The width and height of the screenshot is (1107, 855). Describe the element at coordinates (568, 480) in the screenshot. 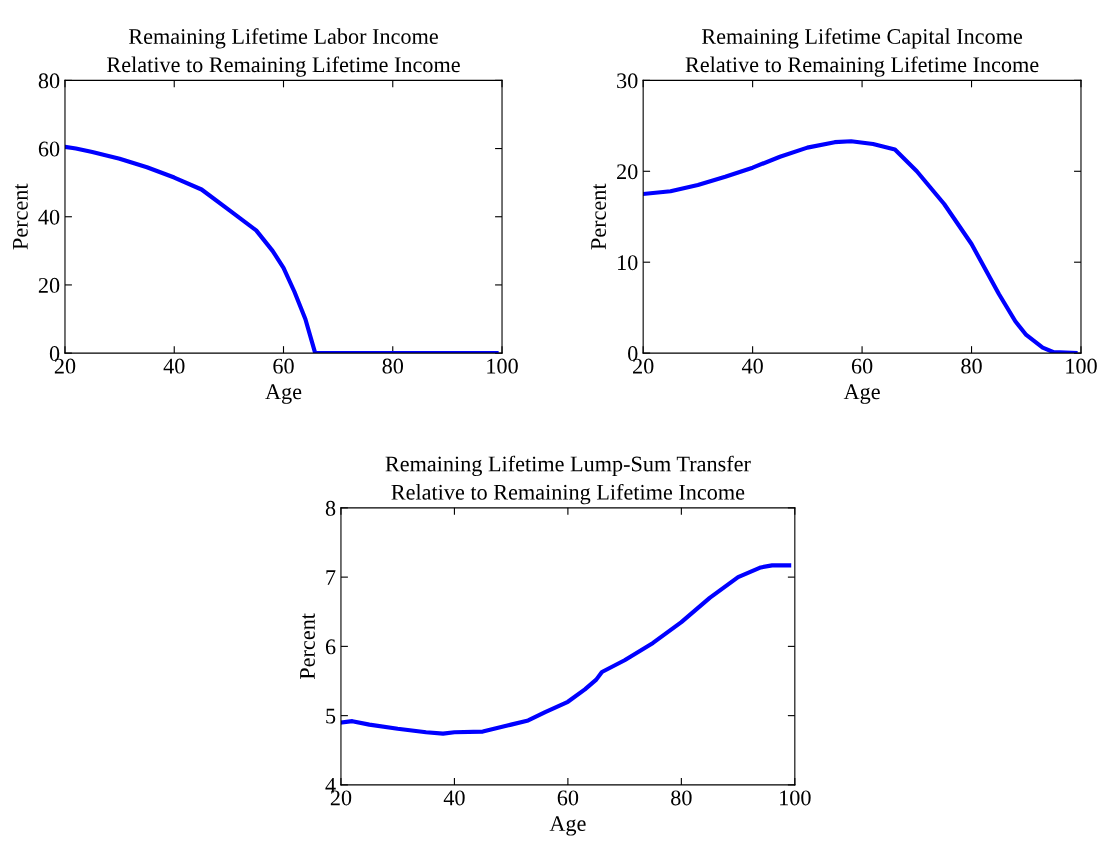

I see `chart-title: Remaining Lifetime Lump-Sum Transfer Relative to Remaining Lifetime Income` at that location.